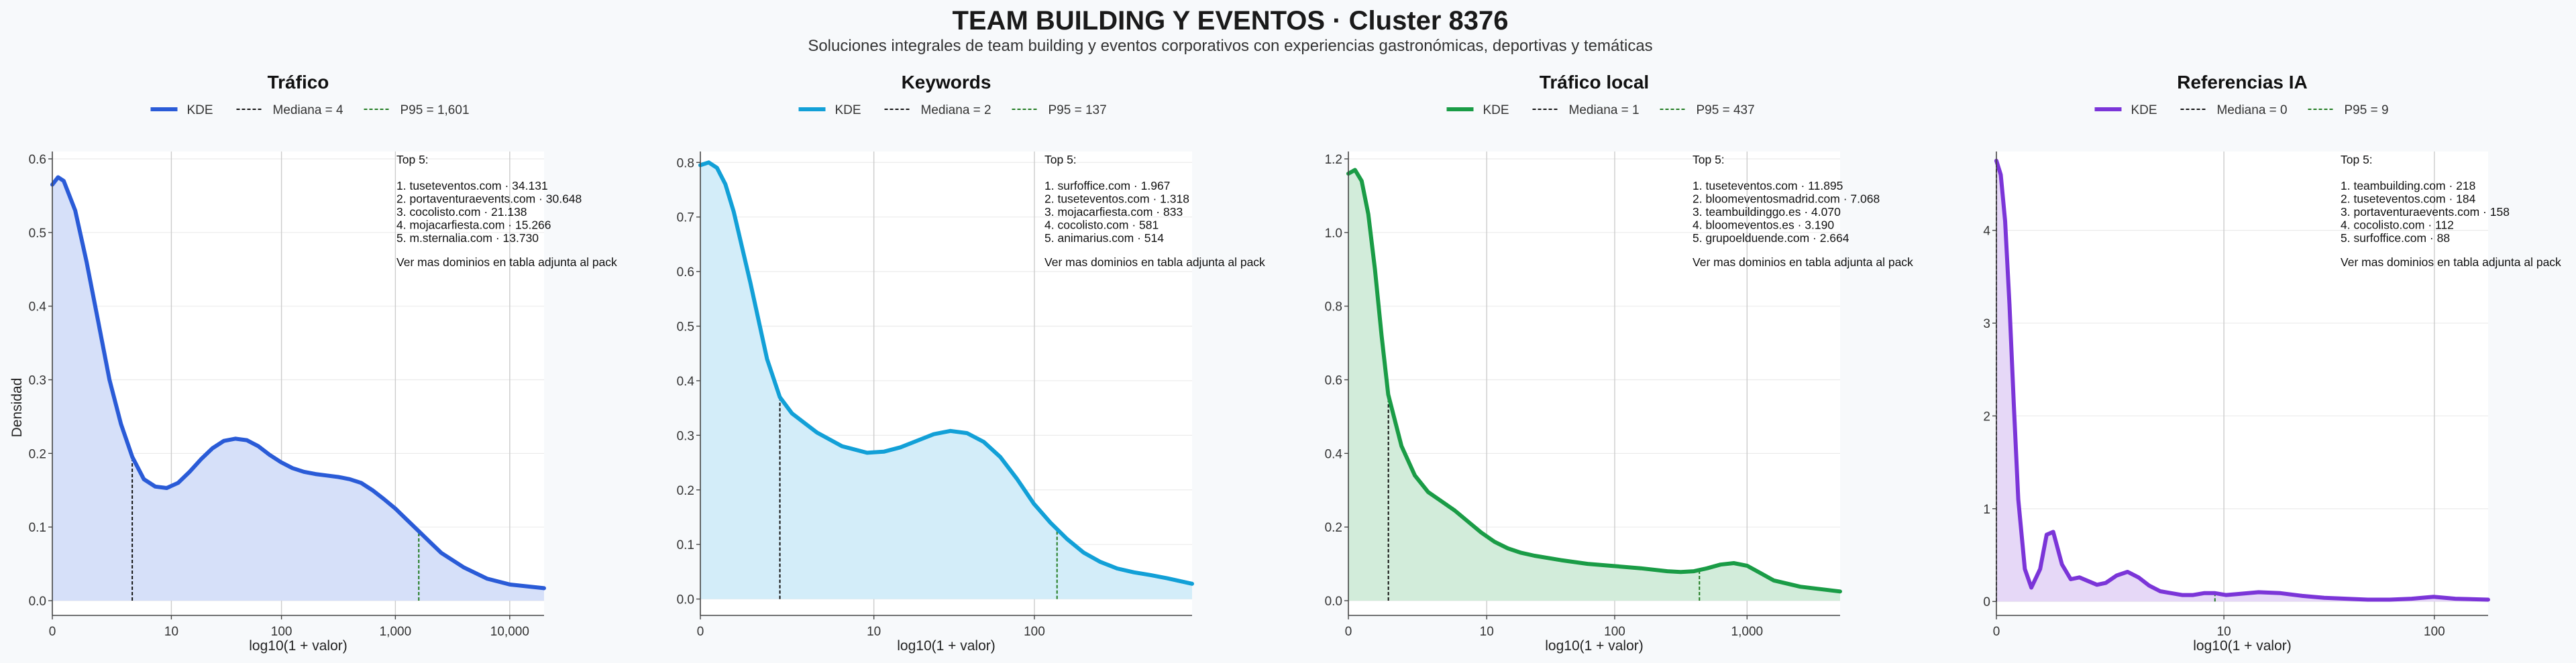 This screenshot has width=2576, height=663. What do you see at coordinates (1726, 110) in the screenshot?
I see `legend-p95-label: P95 = 437` at bounding box center [1726, 110].